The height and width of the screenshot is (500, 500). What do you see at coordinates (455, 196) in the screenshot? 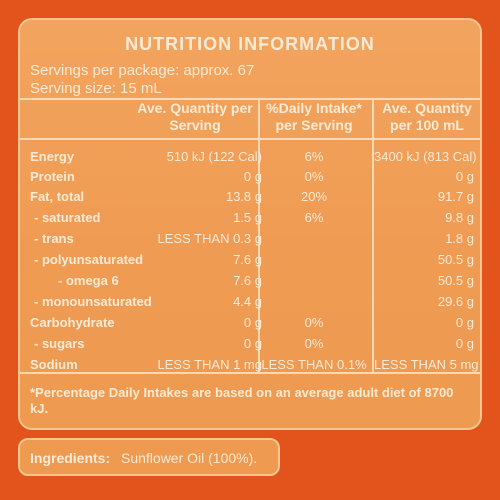
I see `per-100ml-value: 91.7 g` at bounding box center [455, 196].